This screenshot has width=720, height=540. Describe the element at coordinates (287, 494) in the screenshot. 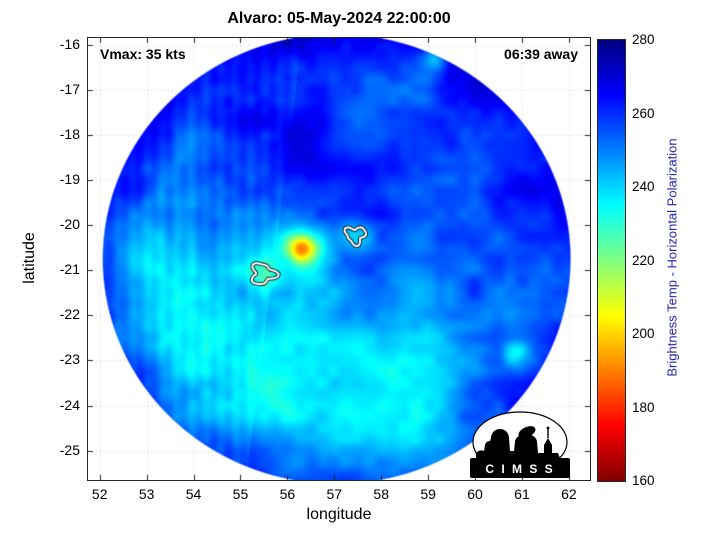

I see `x-tick-label: 56` at that location.